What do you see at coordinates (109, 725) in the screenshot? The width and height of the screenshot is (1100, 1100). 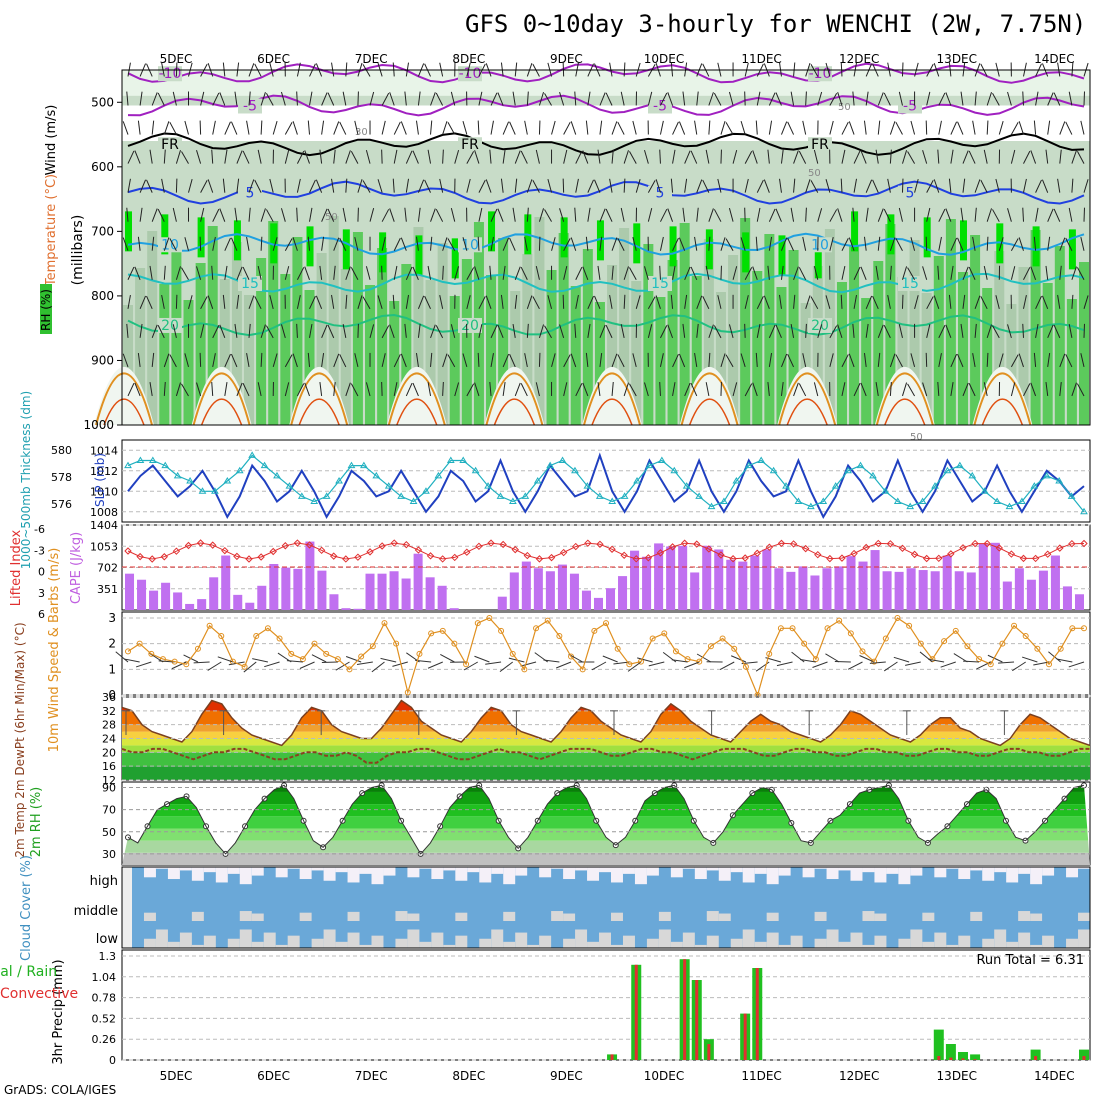 I see `y-tick-label: 28` at bounding box center [109, 725].